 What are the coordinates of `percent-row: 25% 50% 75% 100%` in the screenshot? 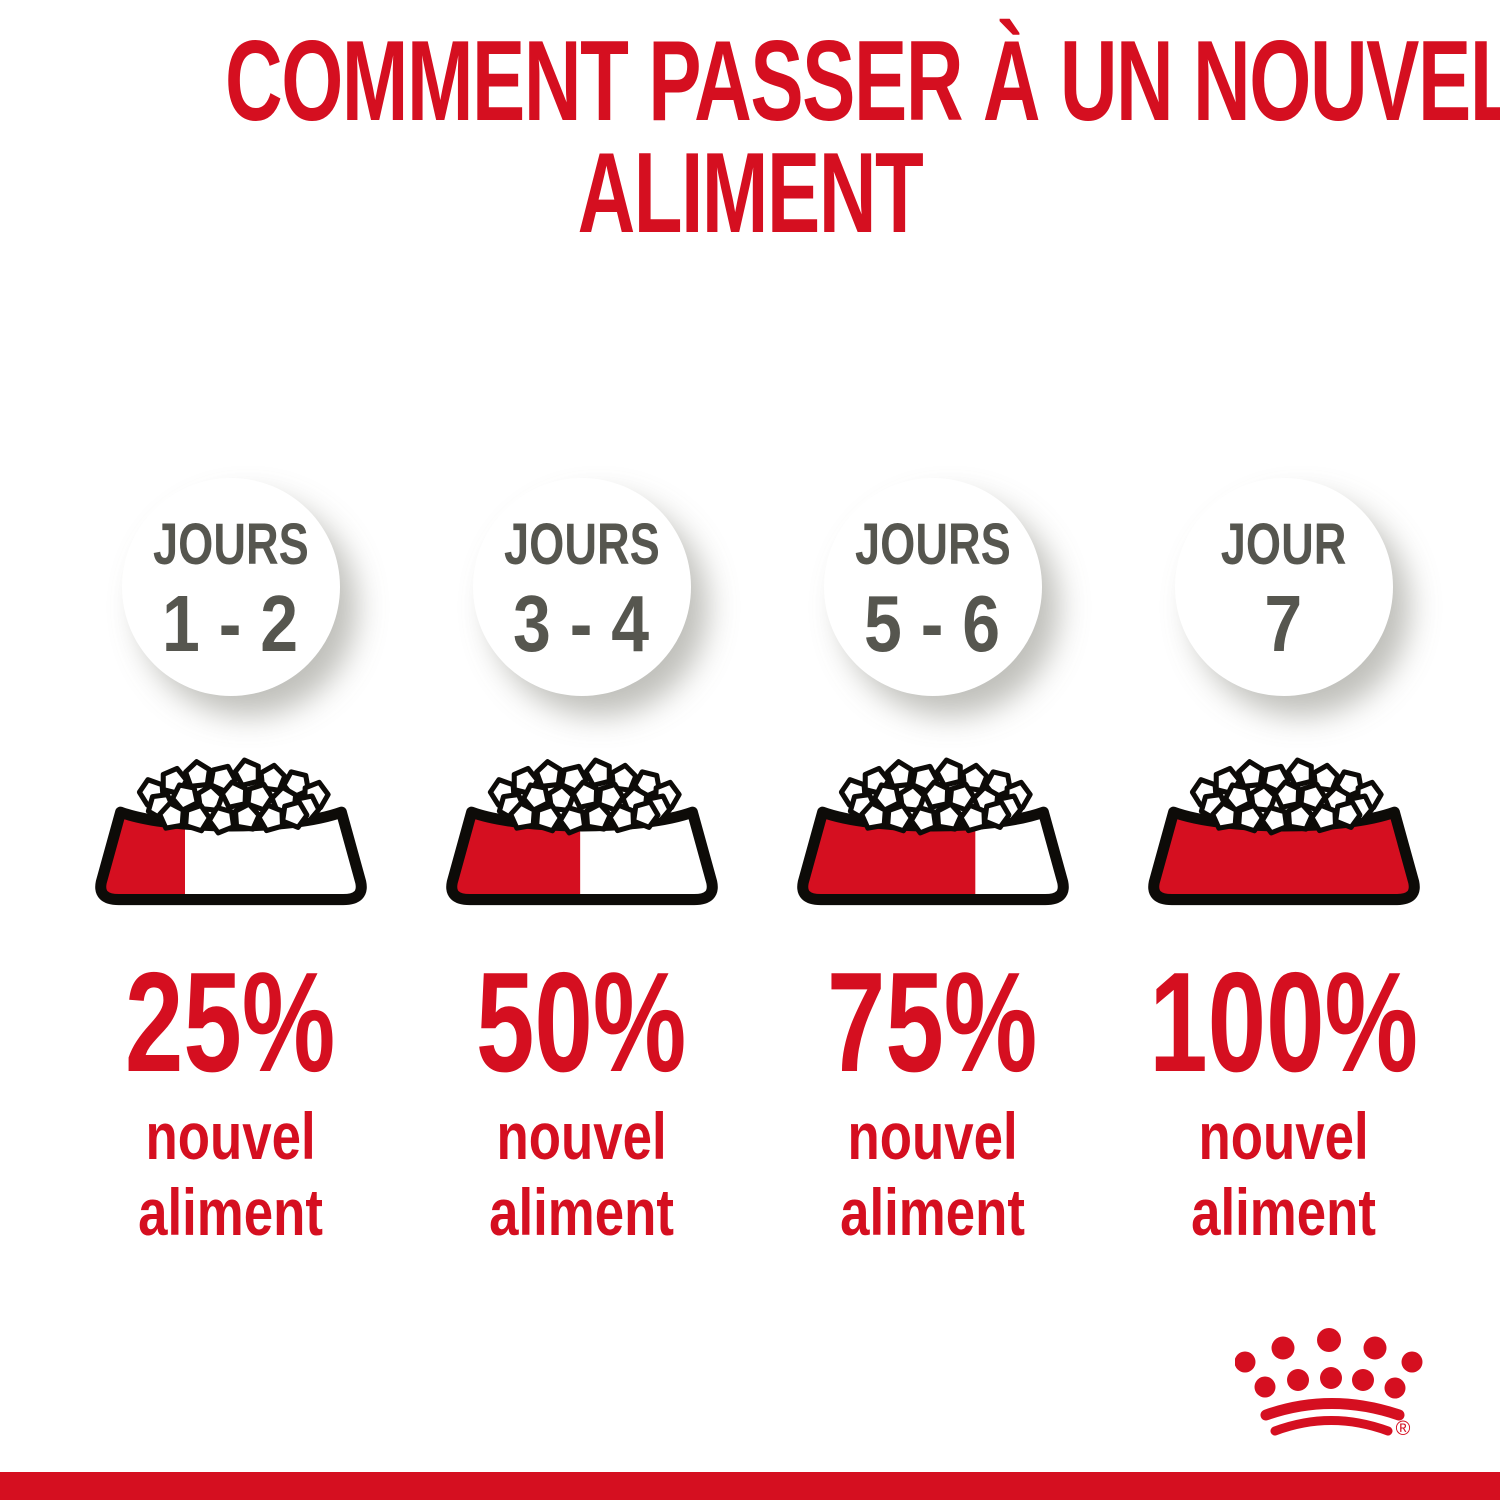 It's located at (757, 1023).